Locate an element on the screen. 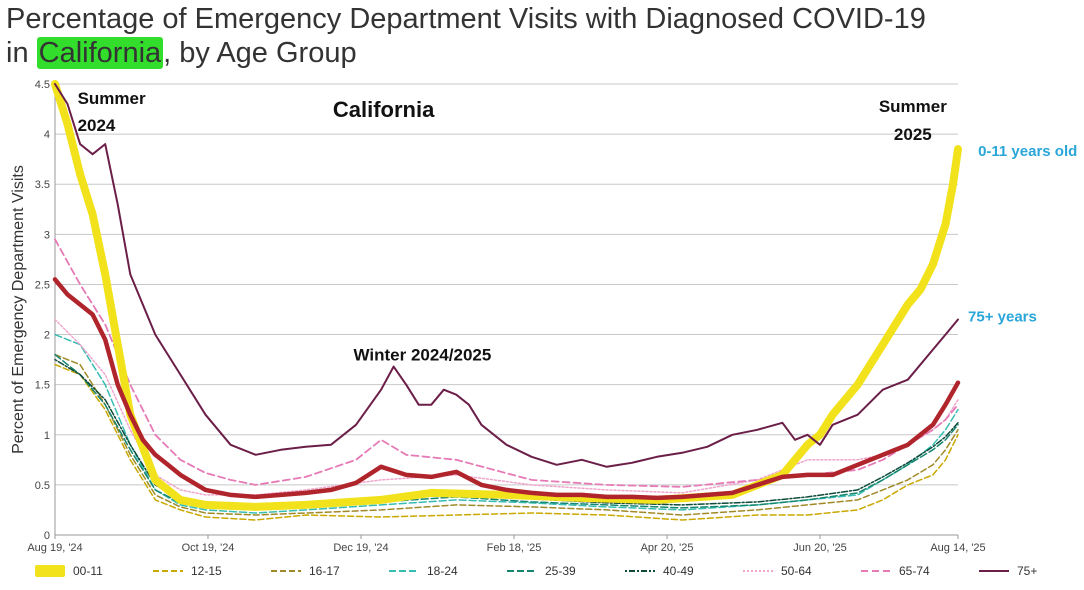 The image size is (1084, 590). legend-label: 40-49 is located at coordinates (678, 571).